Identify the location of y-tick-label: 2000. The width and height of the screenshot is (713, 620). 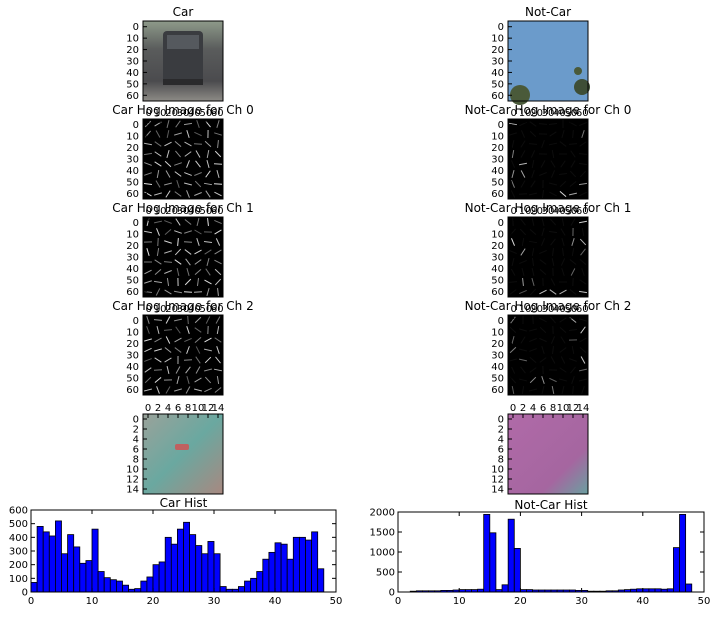
(382, 513).